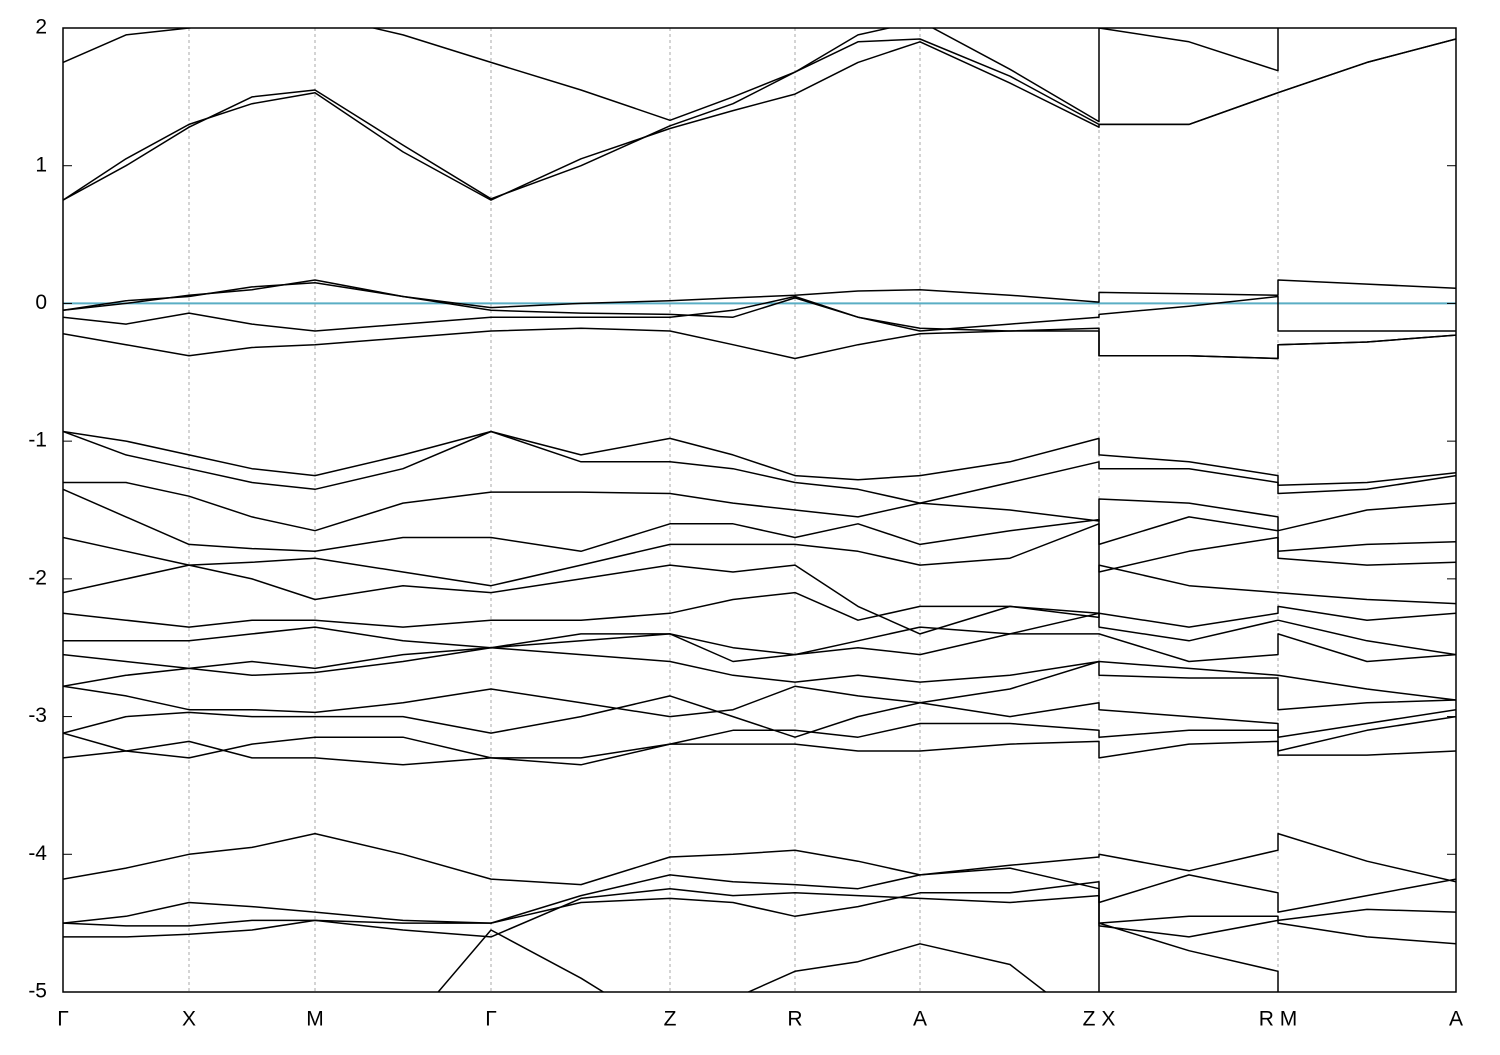 The height and width of the screenshot is (1055, 1500). What do you see at coordinates (315, 1019) in the screenshot?
I see `x-tick-label: M` at bounding box center [315, 1019].